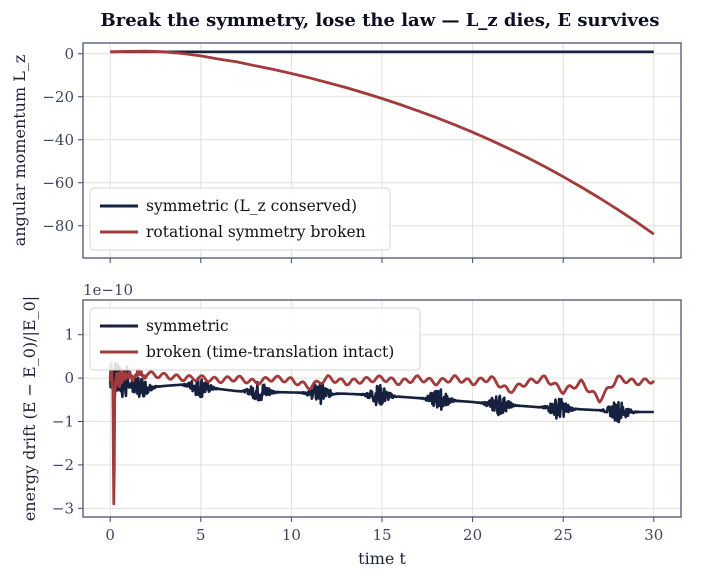 The width and height of the screenshot is (716, 580). I want to click on y-tick-label: −80, so click(58, 226).